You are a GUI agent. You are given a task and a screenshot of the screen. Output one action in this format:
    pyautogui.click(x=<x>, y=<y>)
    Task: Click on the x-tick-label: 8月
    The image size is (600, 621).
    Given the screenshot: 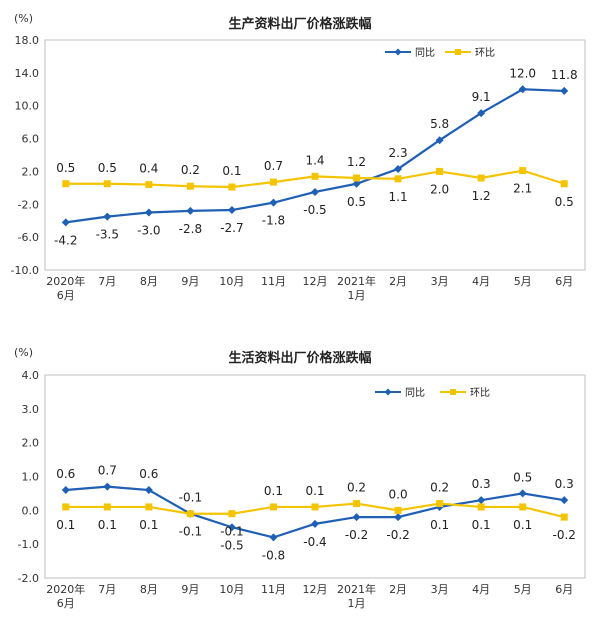 What is the action you would take?
    pyautogui.click(x=149, y=281)
    